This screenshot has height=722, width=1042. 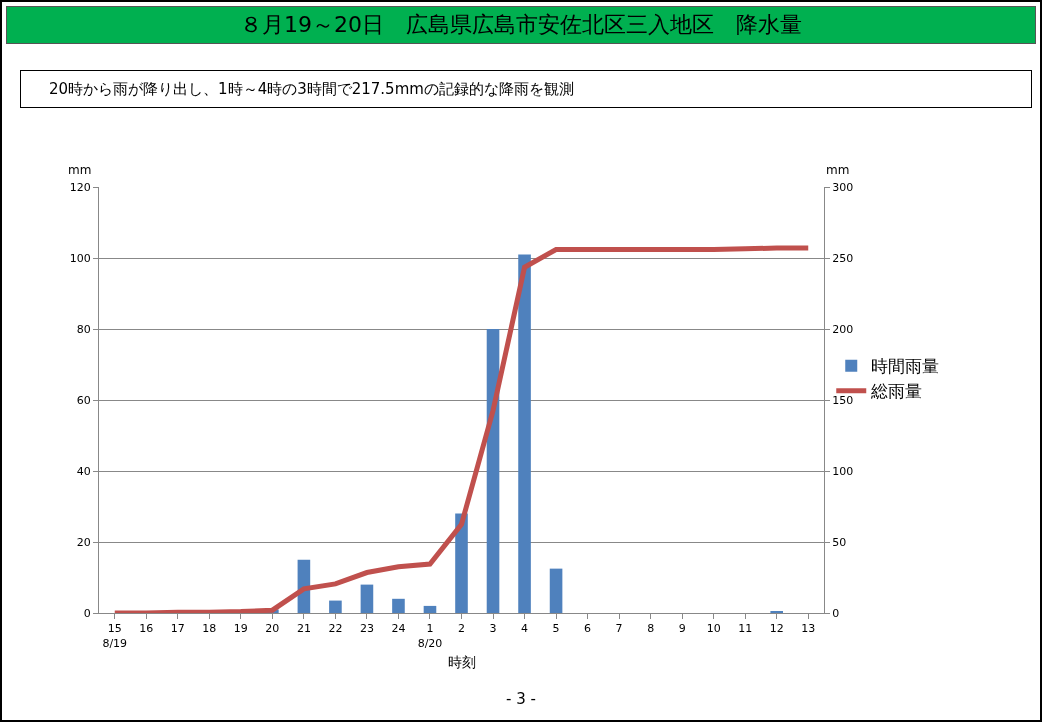 I want to click on x-tick-label: 10, so click(x=713, y=629).